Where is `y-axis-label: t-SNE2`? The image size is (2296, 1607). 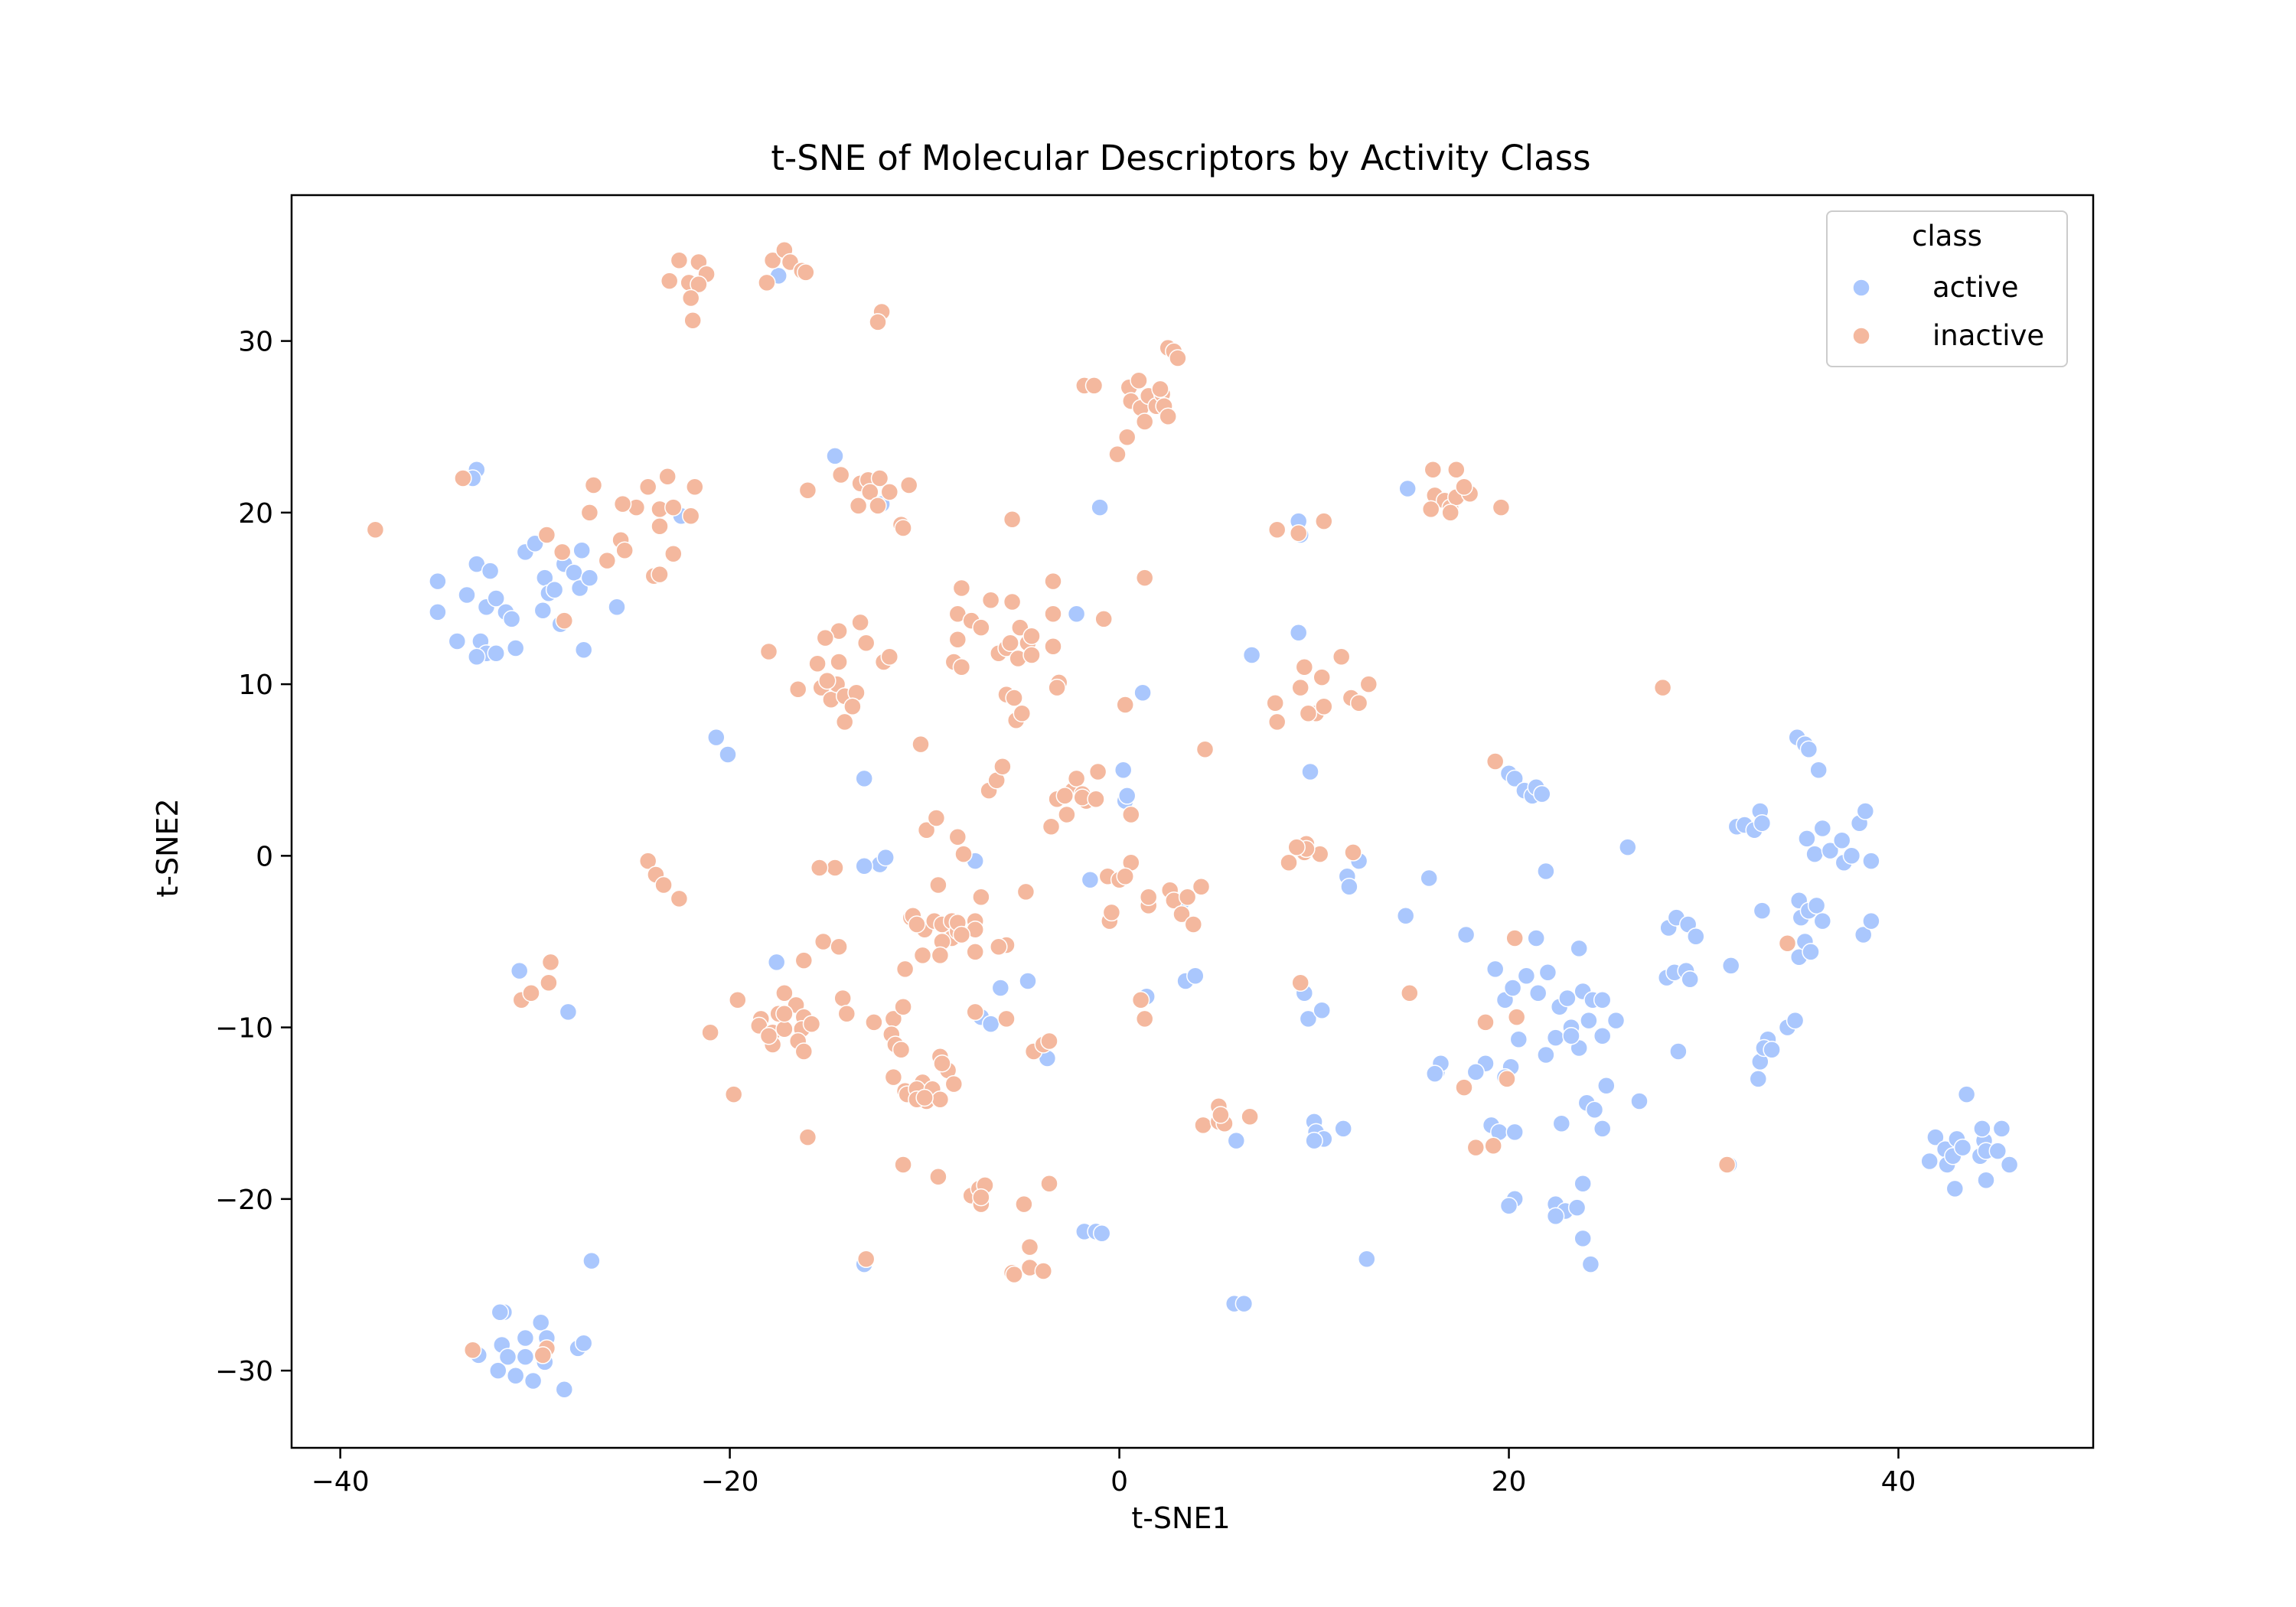
y-axis-label: t-SNE2 is located at coordinates (167, 847).